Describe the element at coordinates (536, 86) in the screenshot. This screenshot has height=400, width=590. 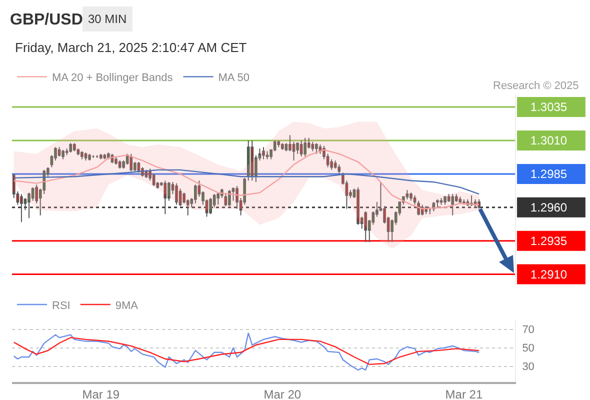
I see `text: Research © 2025` at that location.